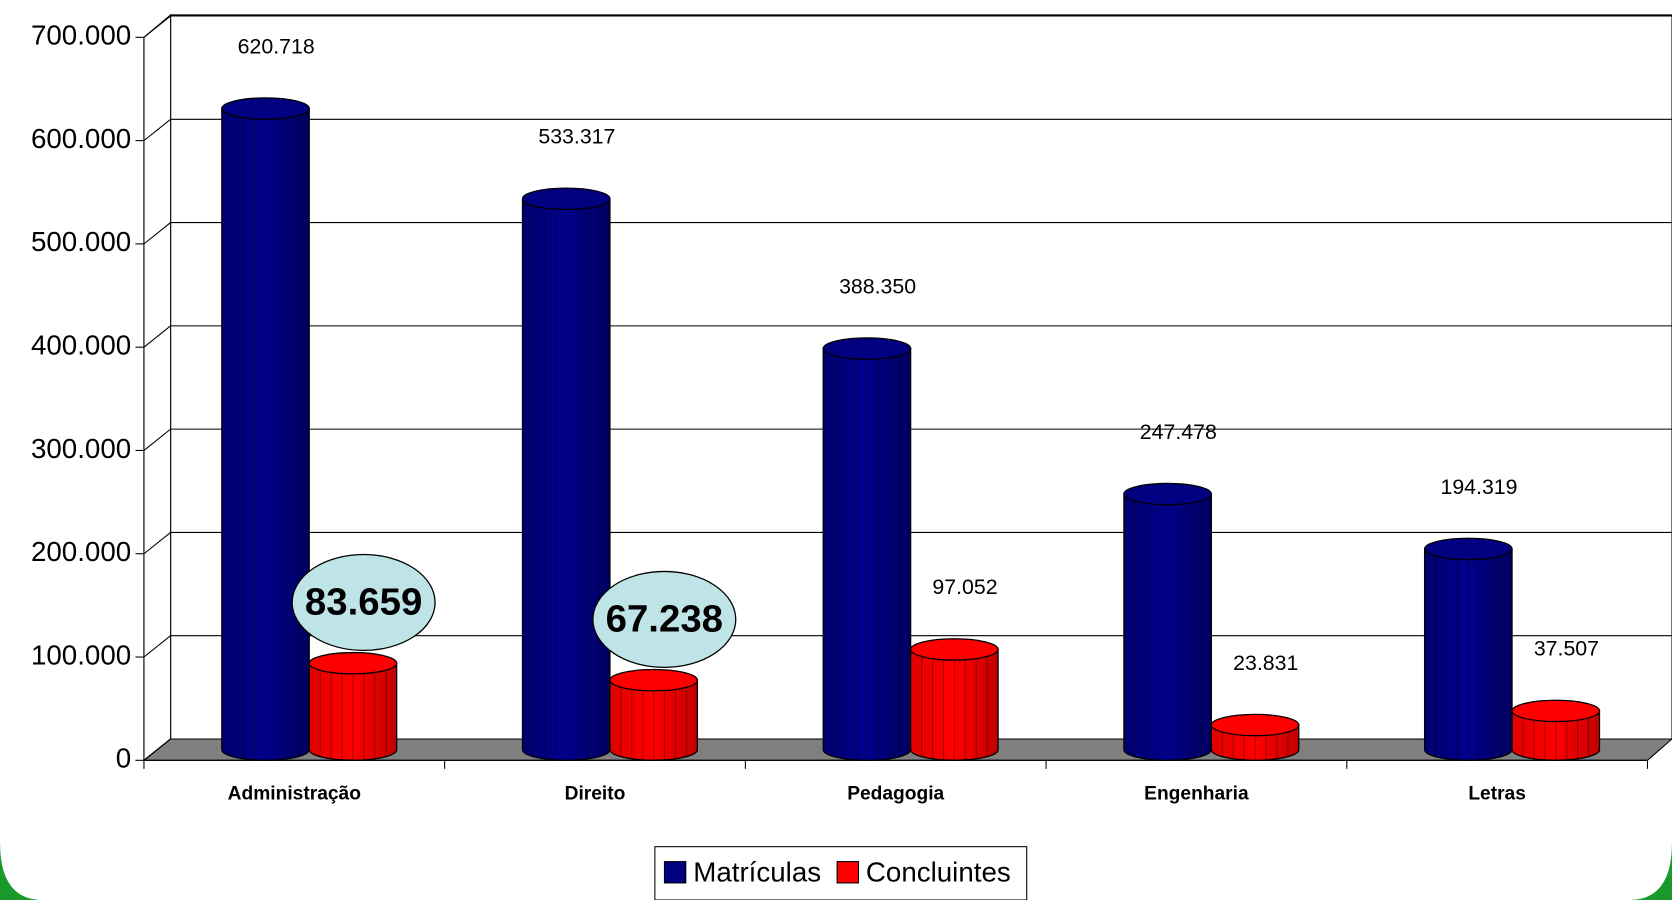  I want to click on y-tick-label: 700.000, so click(81, 35).